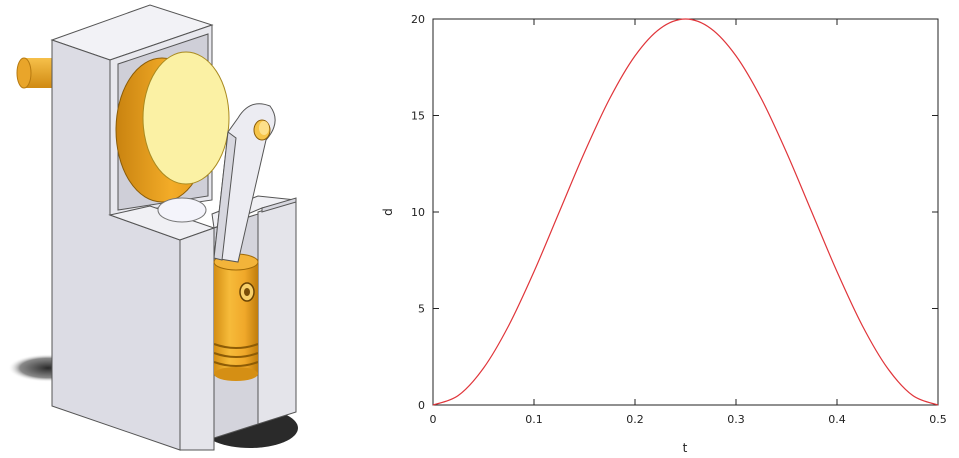  I want to click on y-axis-title: d, so click(388, 212).